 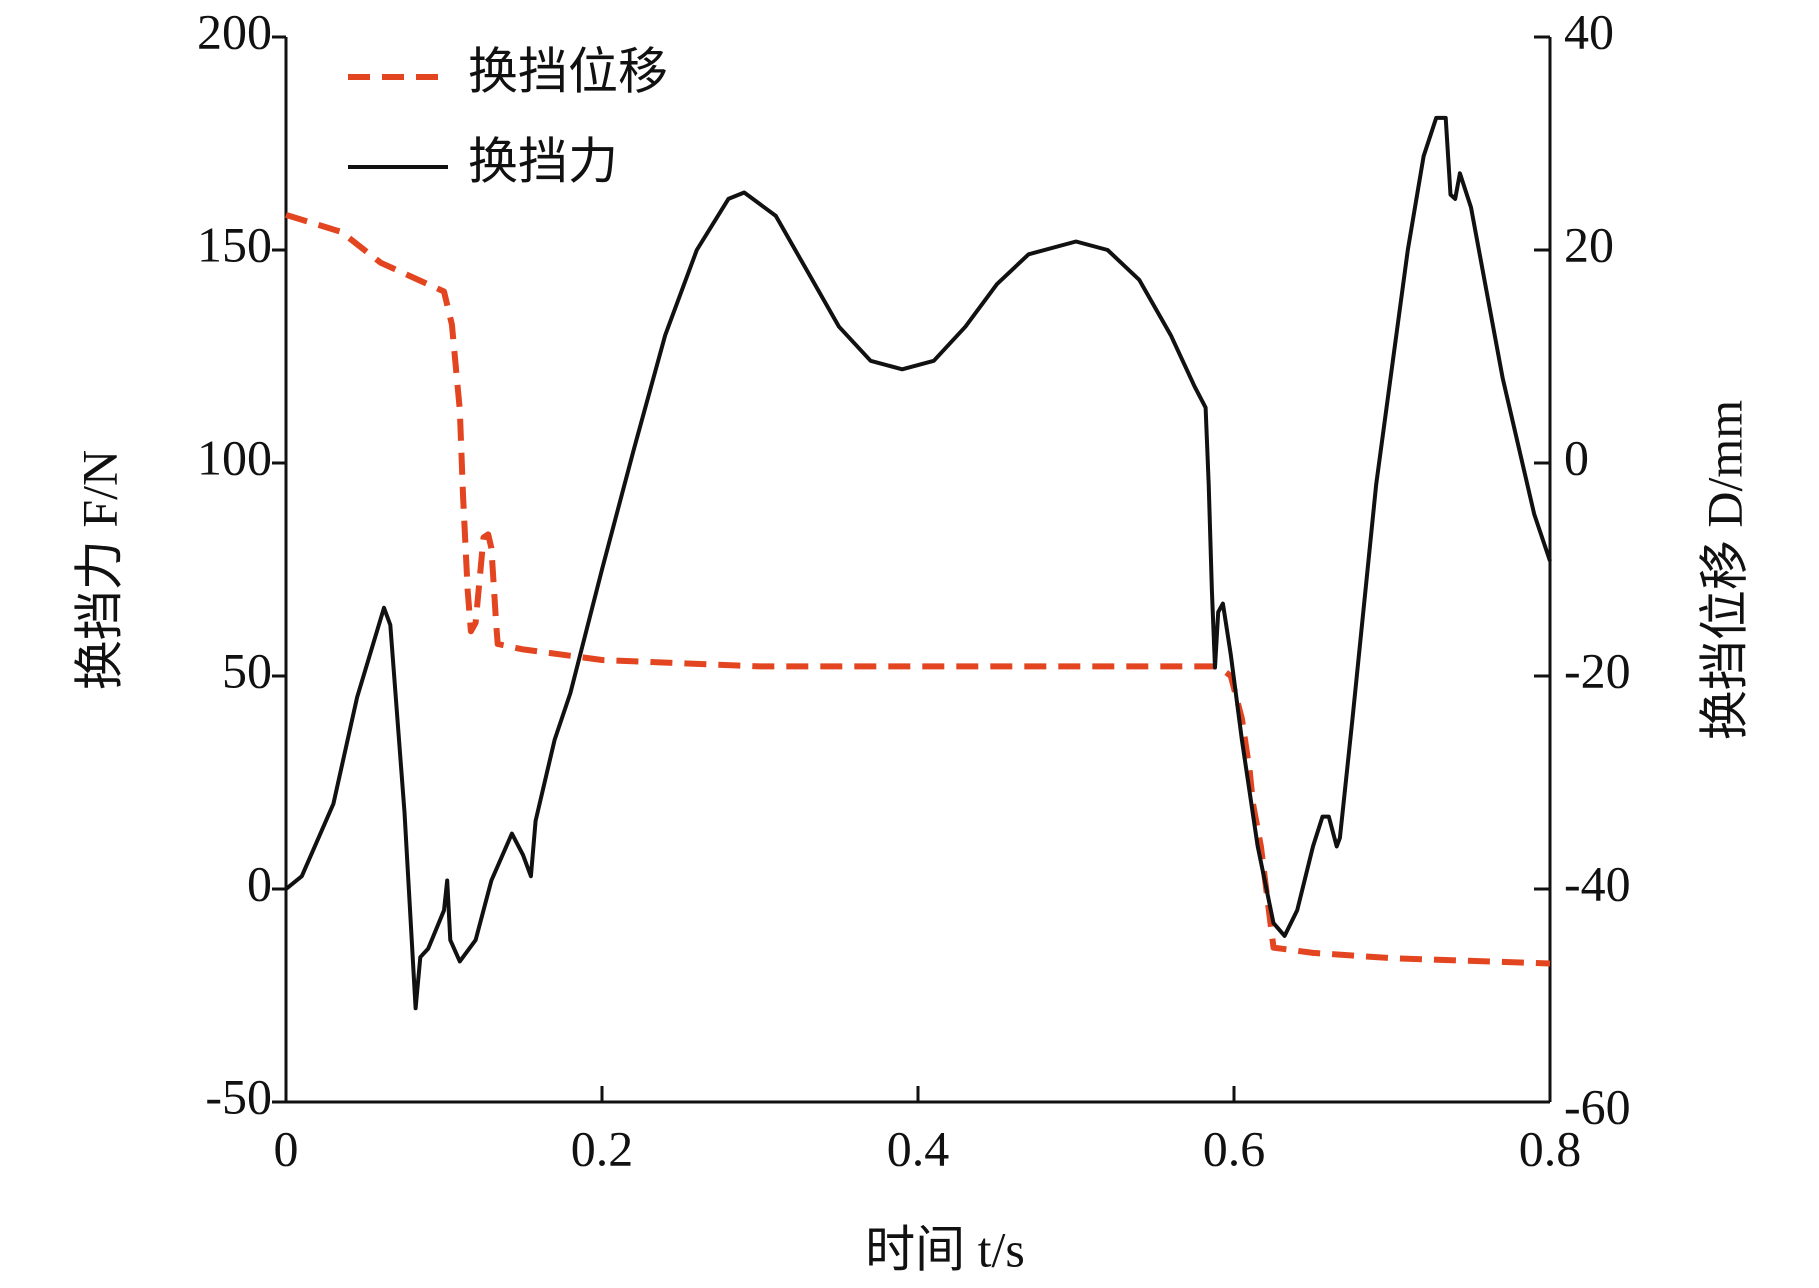 What do you see at coordinates (247, 670) in the screenshot?
I see `y-tick-label: 50` at bounding box center [247, 670].